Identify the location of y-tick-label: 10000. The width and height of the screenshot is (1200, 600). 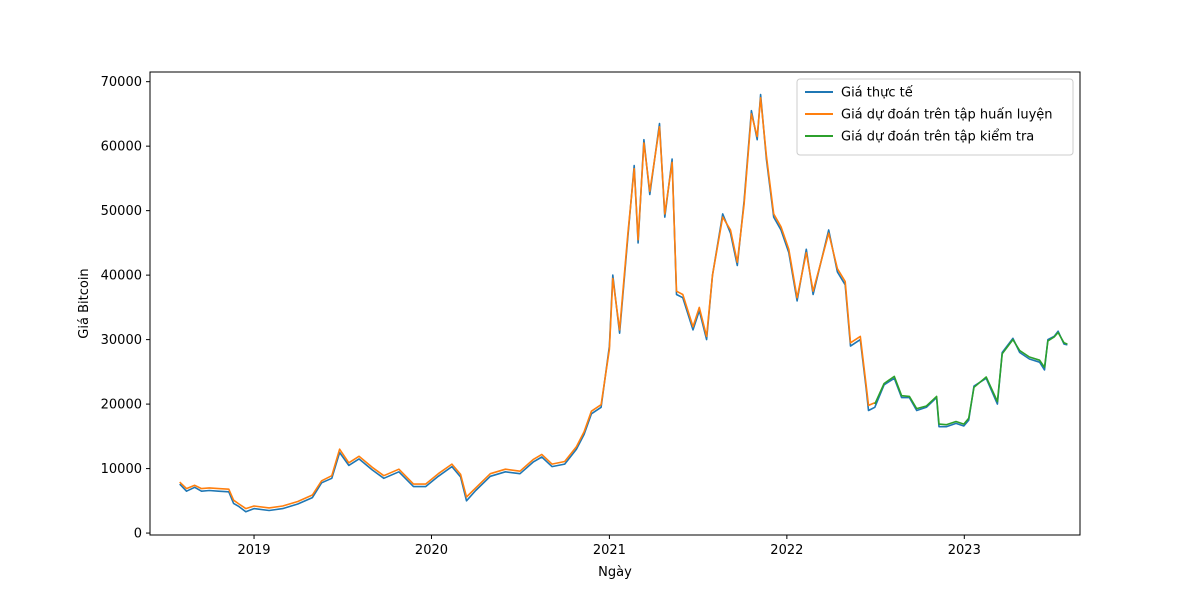
(121, 469).